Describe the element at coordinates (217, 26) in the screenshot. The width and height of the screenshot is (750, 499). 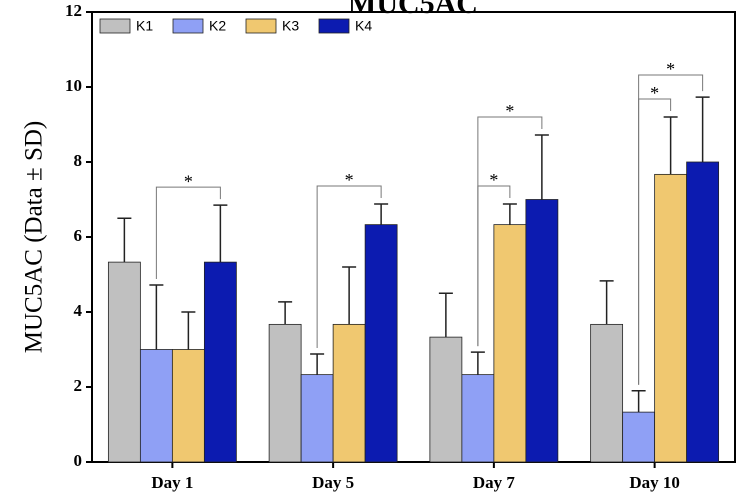
I see `legend-label: K2` at that location.